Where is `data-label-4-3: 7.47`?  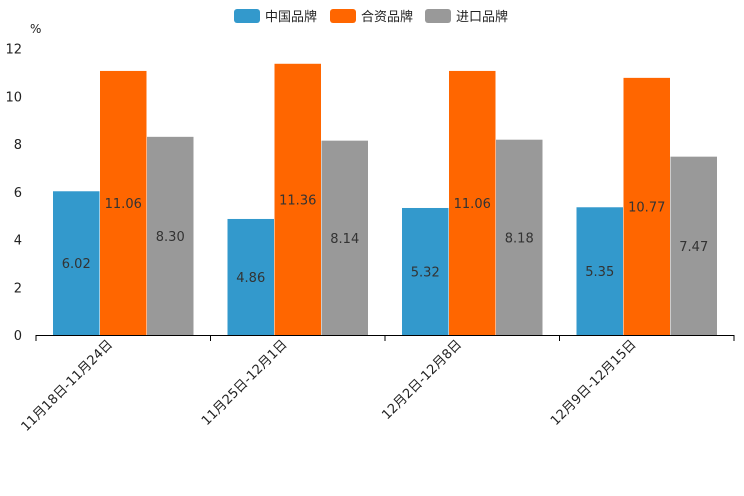
data-label-4-3: 7.47 is located at coordinates (693, 247).